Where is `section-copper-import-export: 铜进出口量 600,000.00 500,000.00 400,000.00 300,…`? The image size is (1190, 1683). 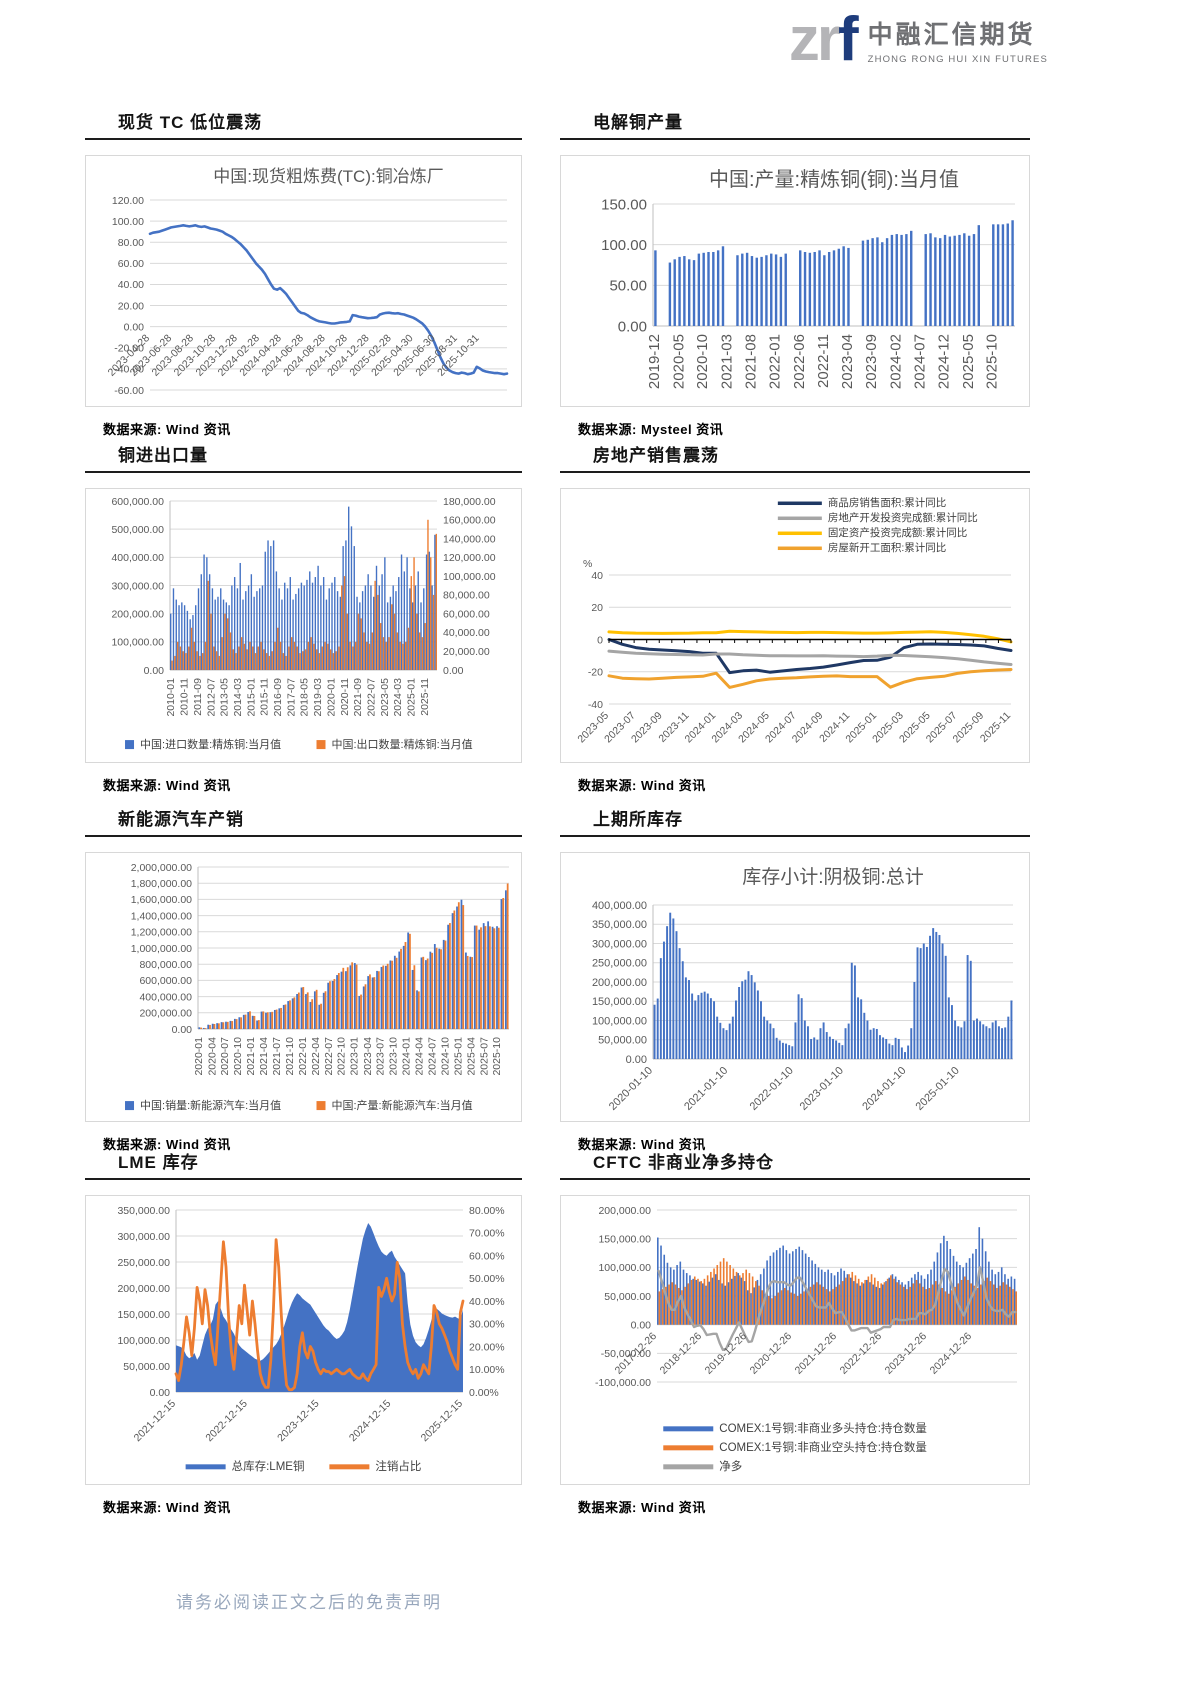
section-copper-import-export: 铜进出口量 600,000.00 500,000.00 400,000.00 300,… is located at coordinates (303, 623).